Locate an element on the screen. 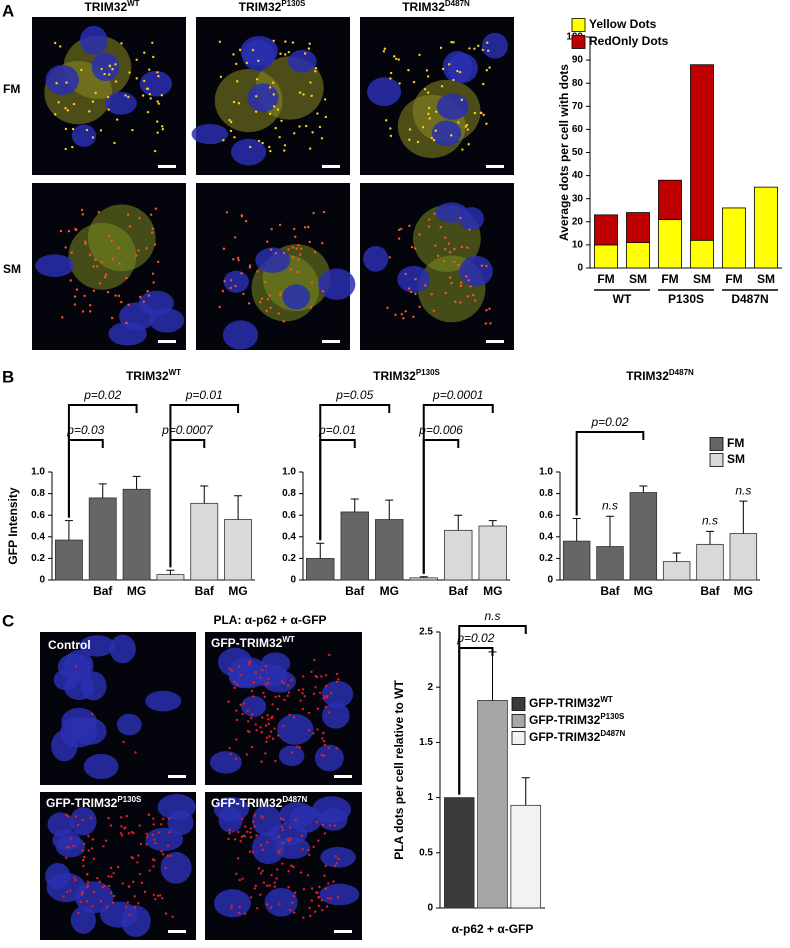 Image resolution: width=790 pixels, height=948 pixels. x-tick-label: SM is located at coordinates (766, 279).